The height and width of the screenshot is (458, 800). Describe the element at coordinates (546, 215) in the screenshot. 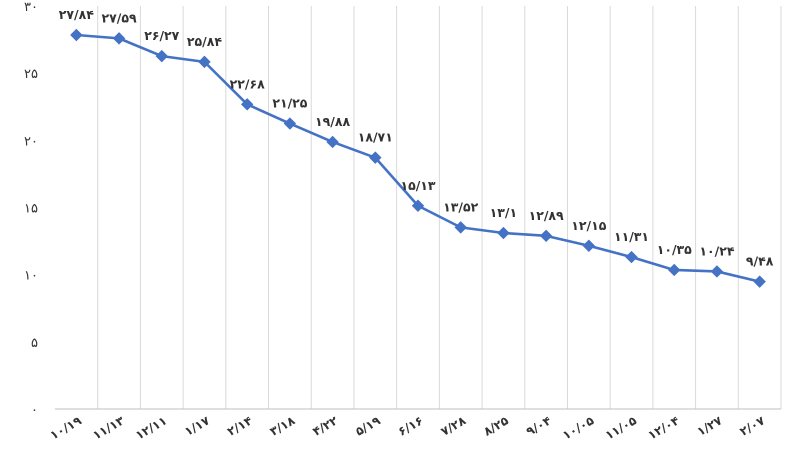

I see `data-label: ۱۲/۸۹` at that location.